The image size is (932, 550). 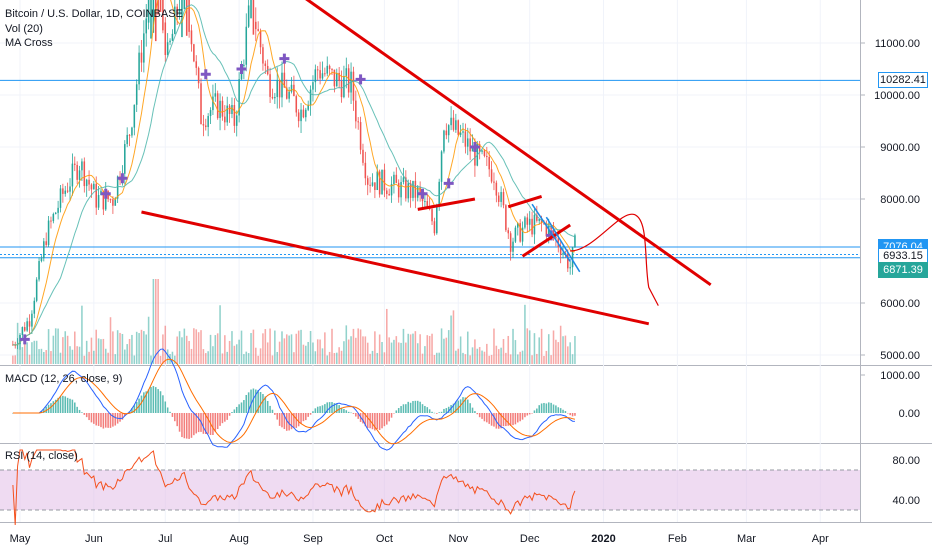 What do you see at coordinates (94, 14) in the screenshot?
I see `chart-title: Bitcoin / U.S. Dollar, 1D, COINBASE` at bounding box center [94, 14].